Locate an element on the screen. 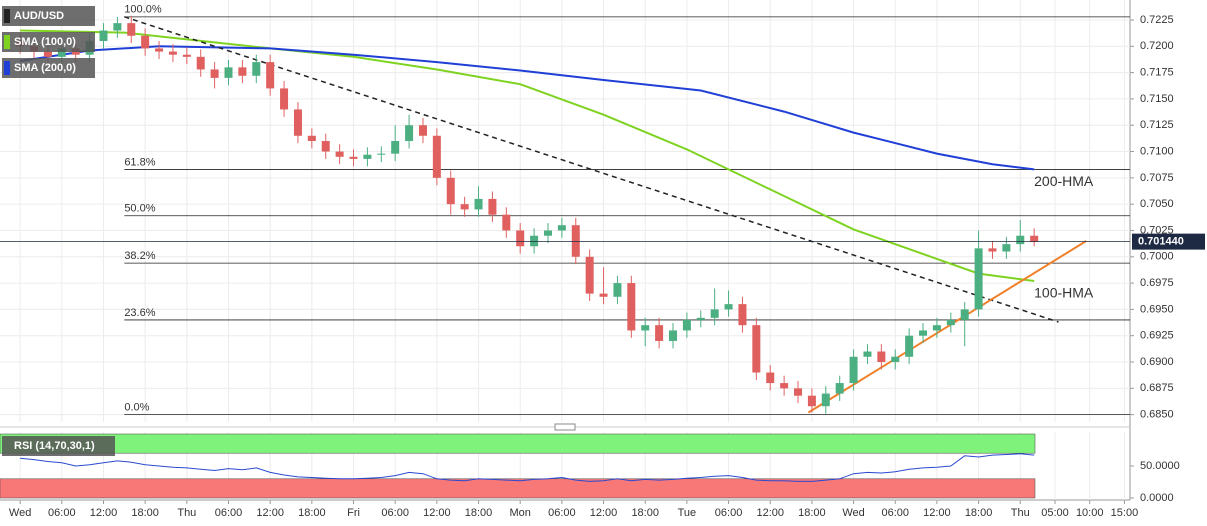  x-tick-label: Mon is located at coordinates (519, 513).